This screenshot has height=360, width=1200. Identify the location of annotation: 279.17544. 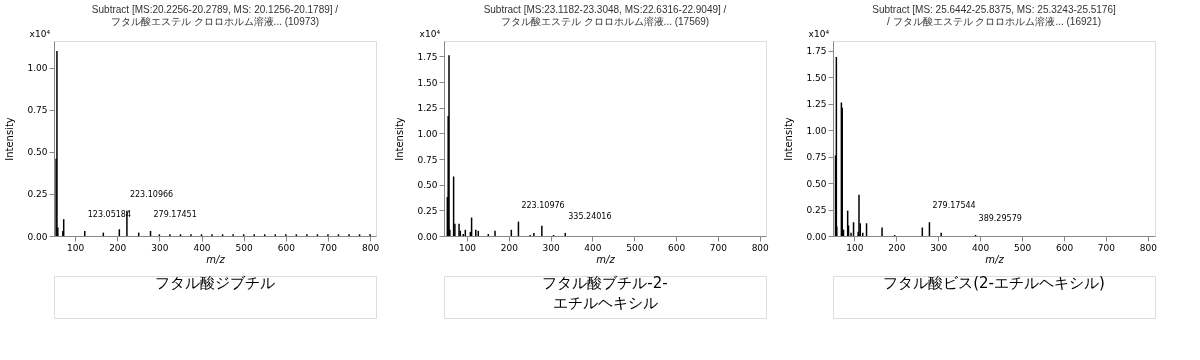
(954, 206).